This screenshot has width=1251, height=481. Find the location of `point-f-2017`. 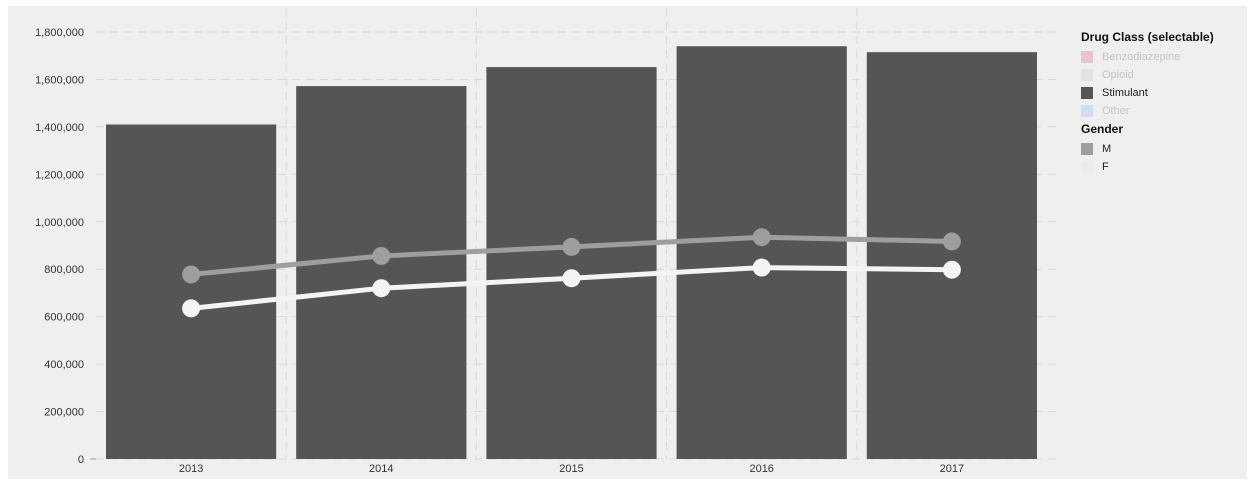

point-f-2017 is located at coordinates (951, 269).